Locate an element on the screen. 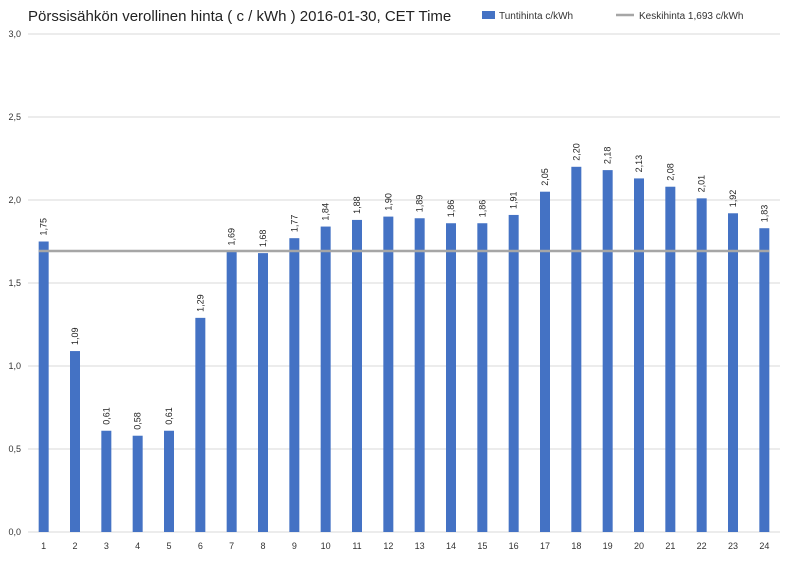 This screenshot has width=800, height=566. data-label: 1,84 is located at coordinates (326, 212).